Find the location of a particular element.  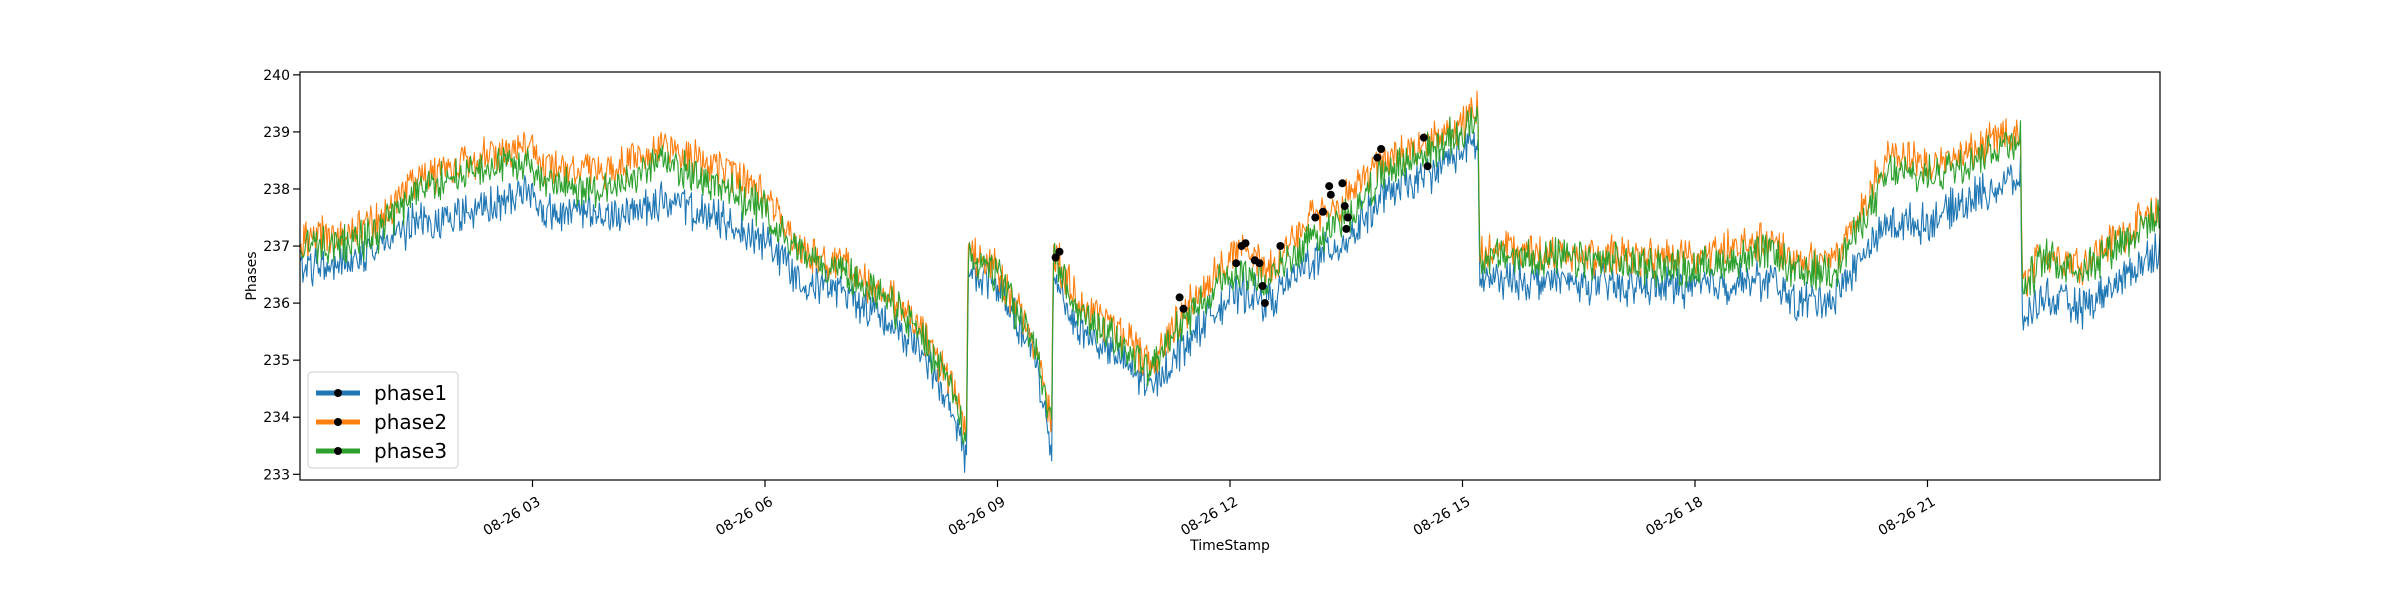

legend-marker-phase2 is located at coordinates (338, 422).